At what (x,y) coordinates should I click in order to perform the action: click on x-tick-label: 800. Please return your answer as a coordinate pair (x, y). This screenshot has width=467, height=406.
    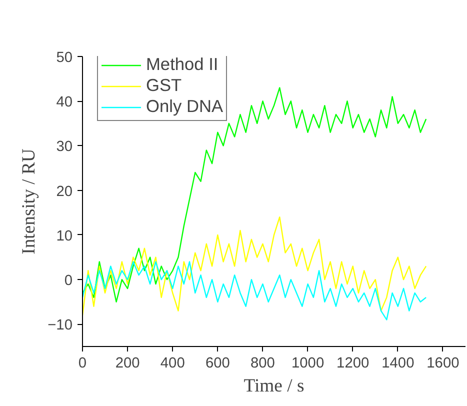
    Looking at the image, I should click on (262, 364).